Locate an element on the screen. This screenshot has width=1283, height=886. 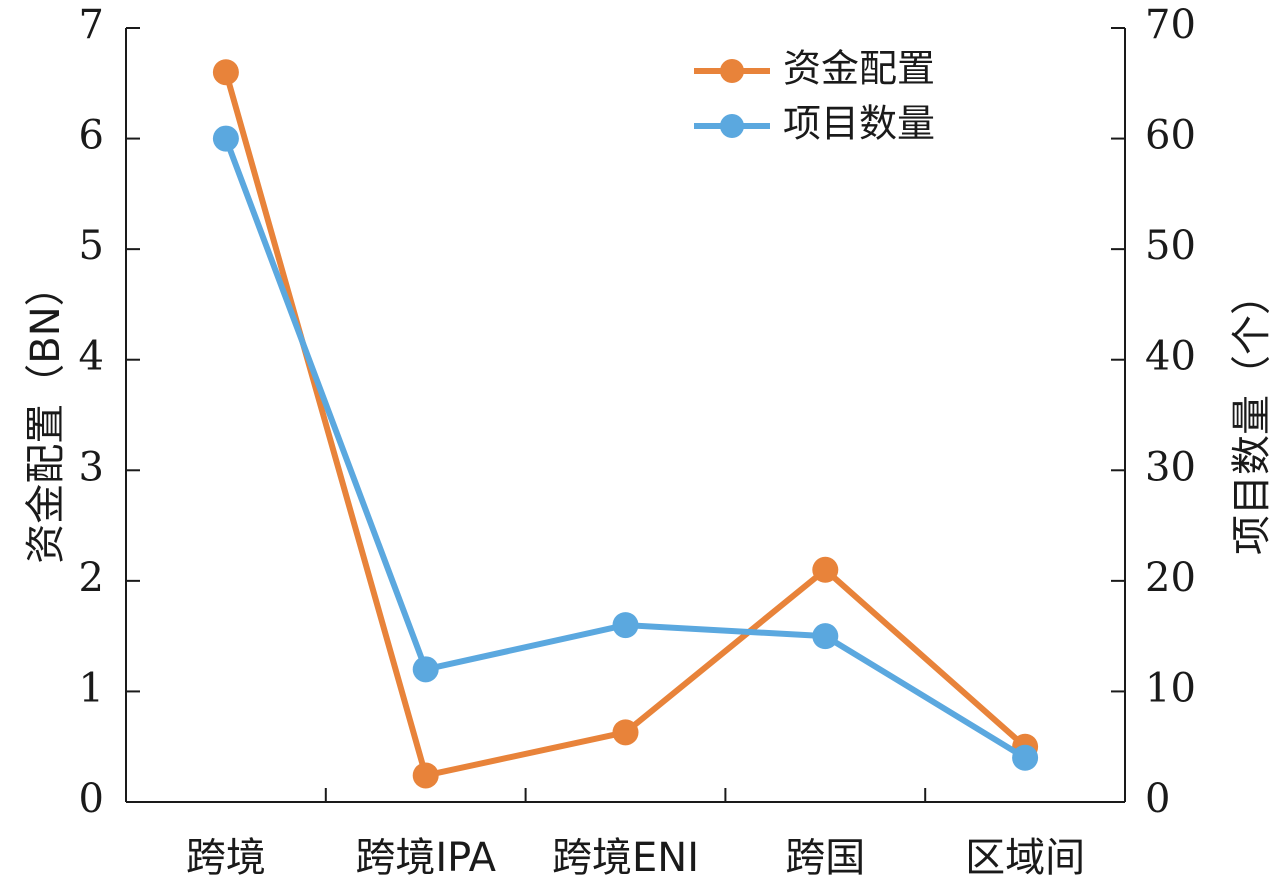
left-y-tick-label: 1 is located at coordinates (91, 688).